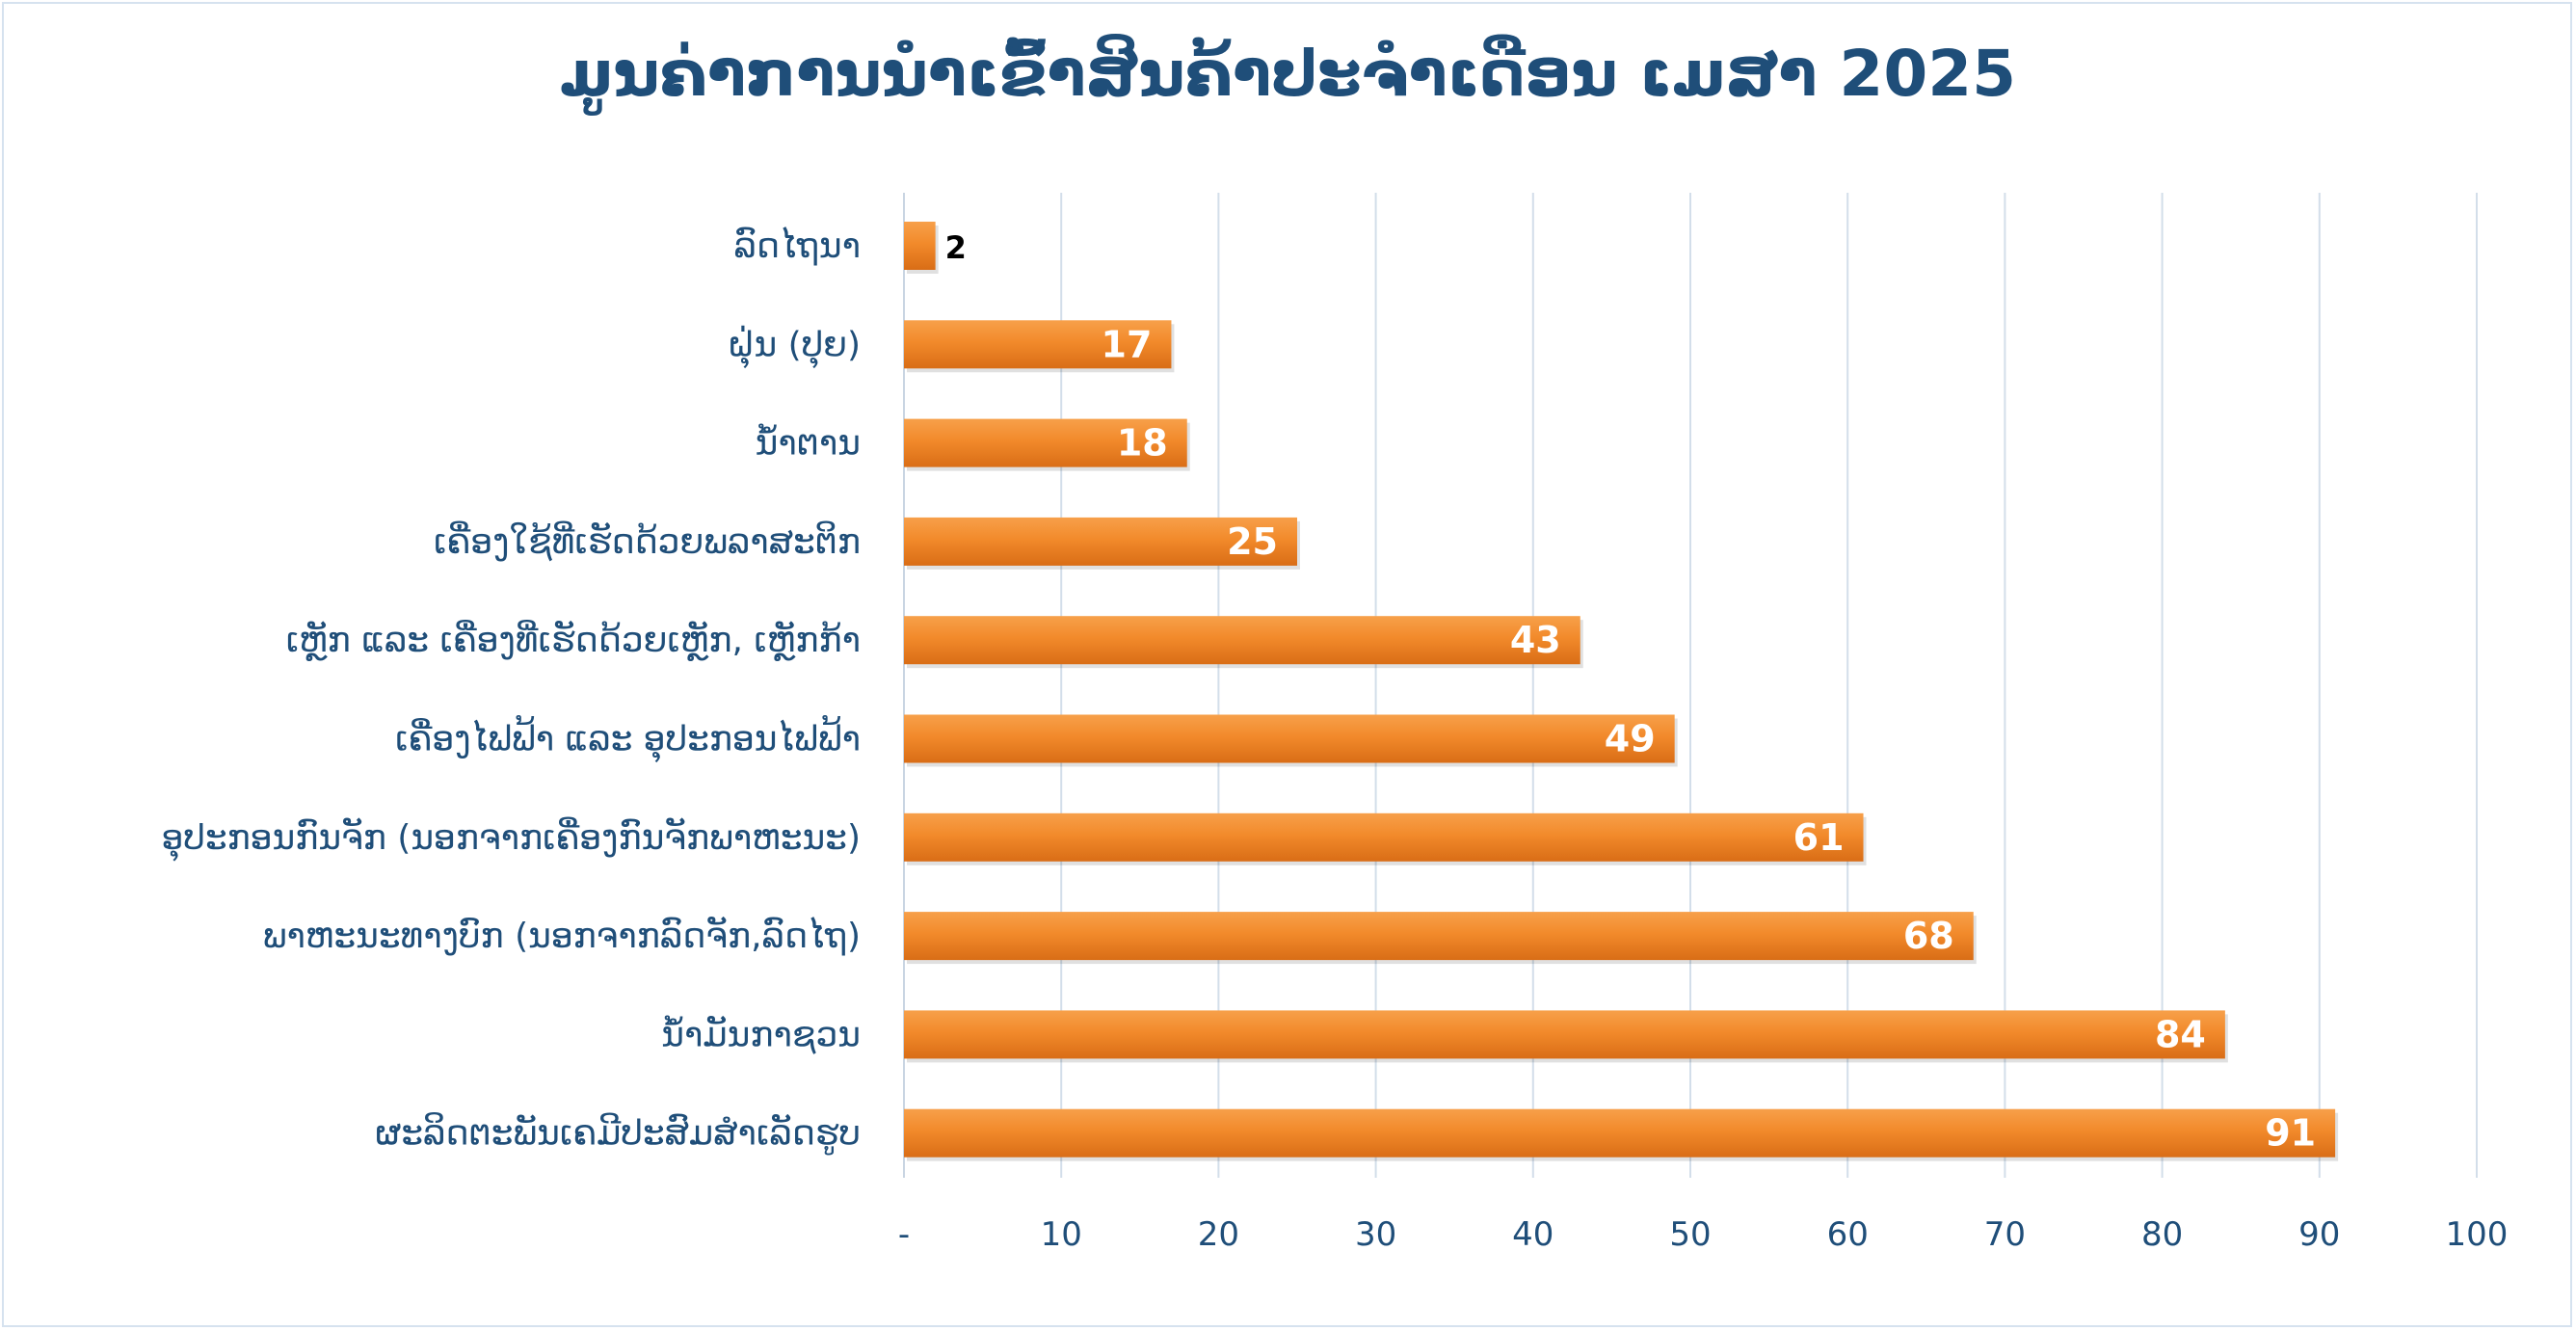  I want to click on data-label: 18, so click(1142, 443).